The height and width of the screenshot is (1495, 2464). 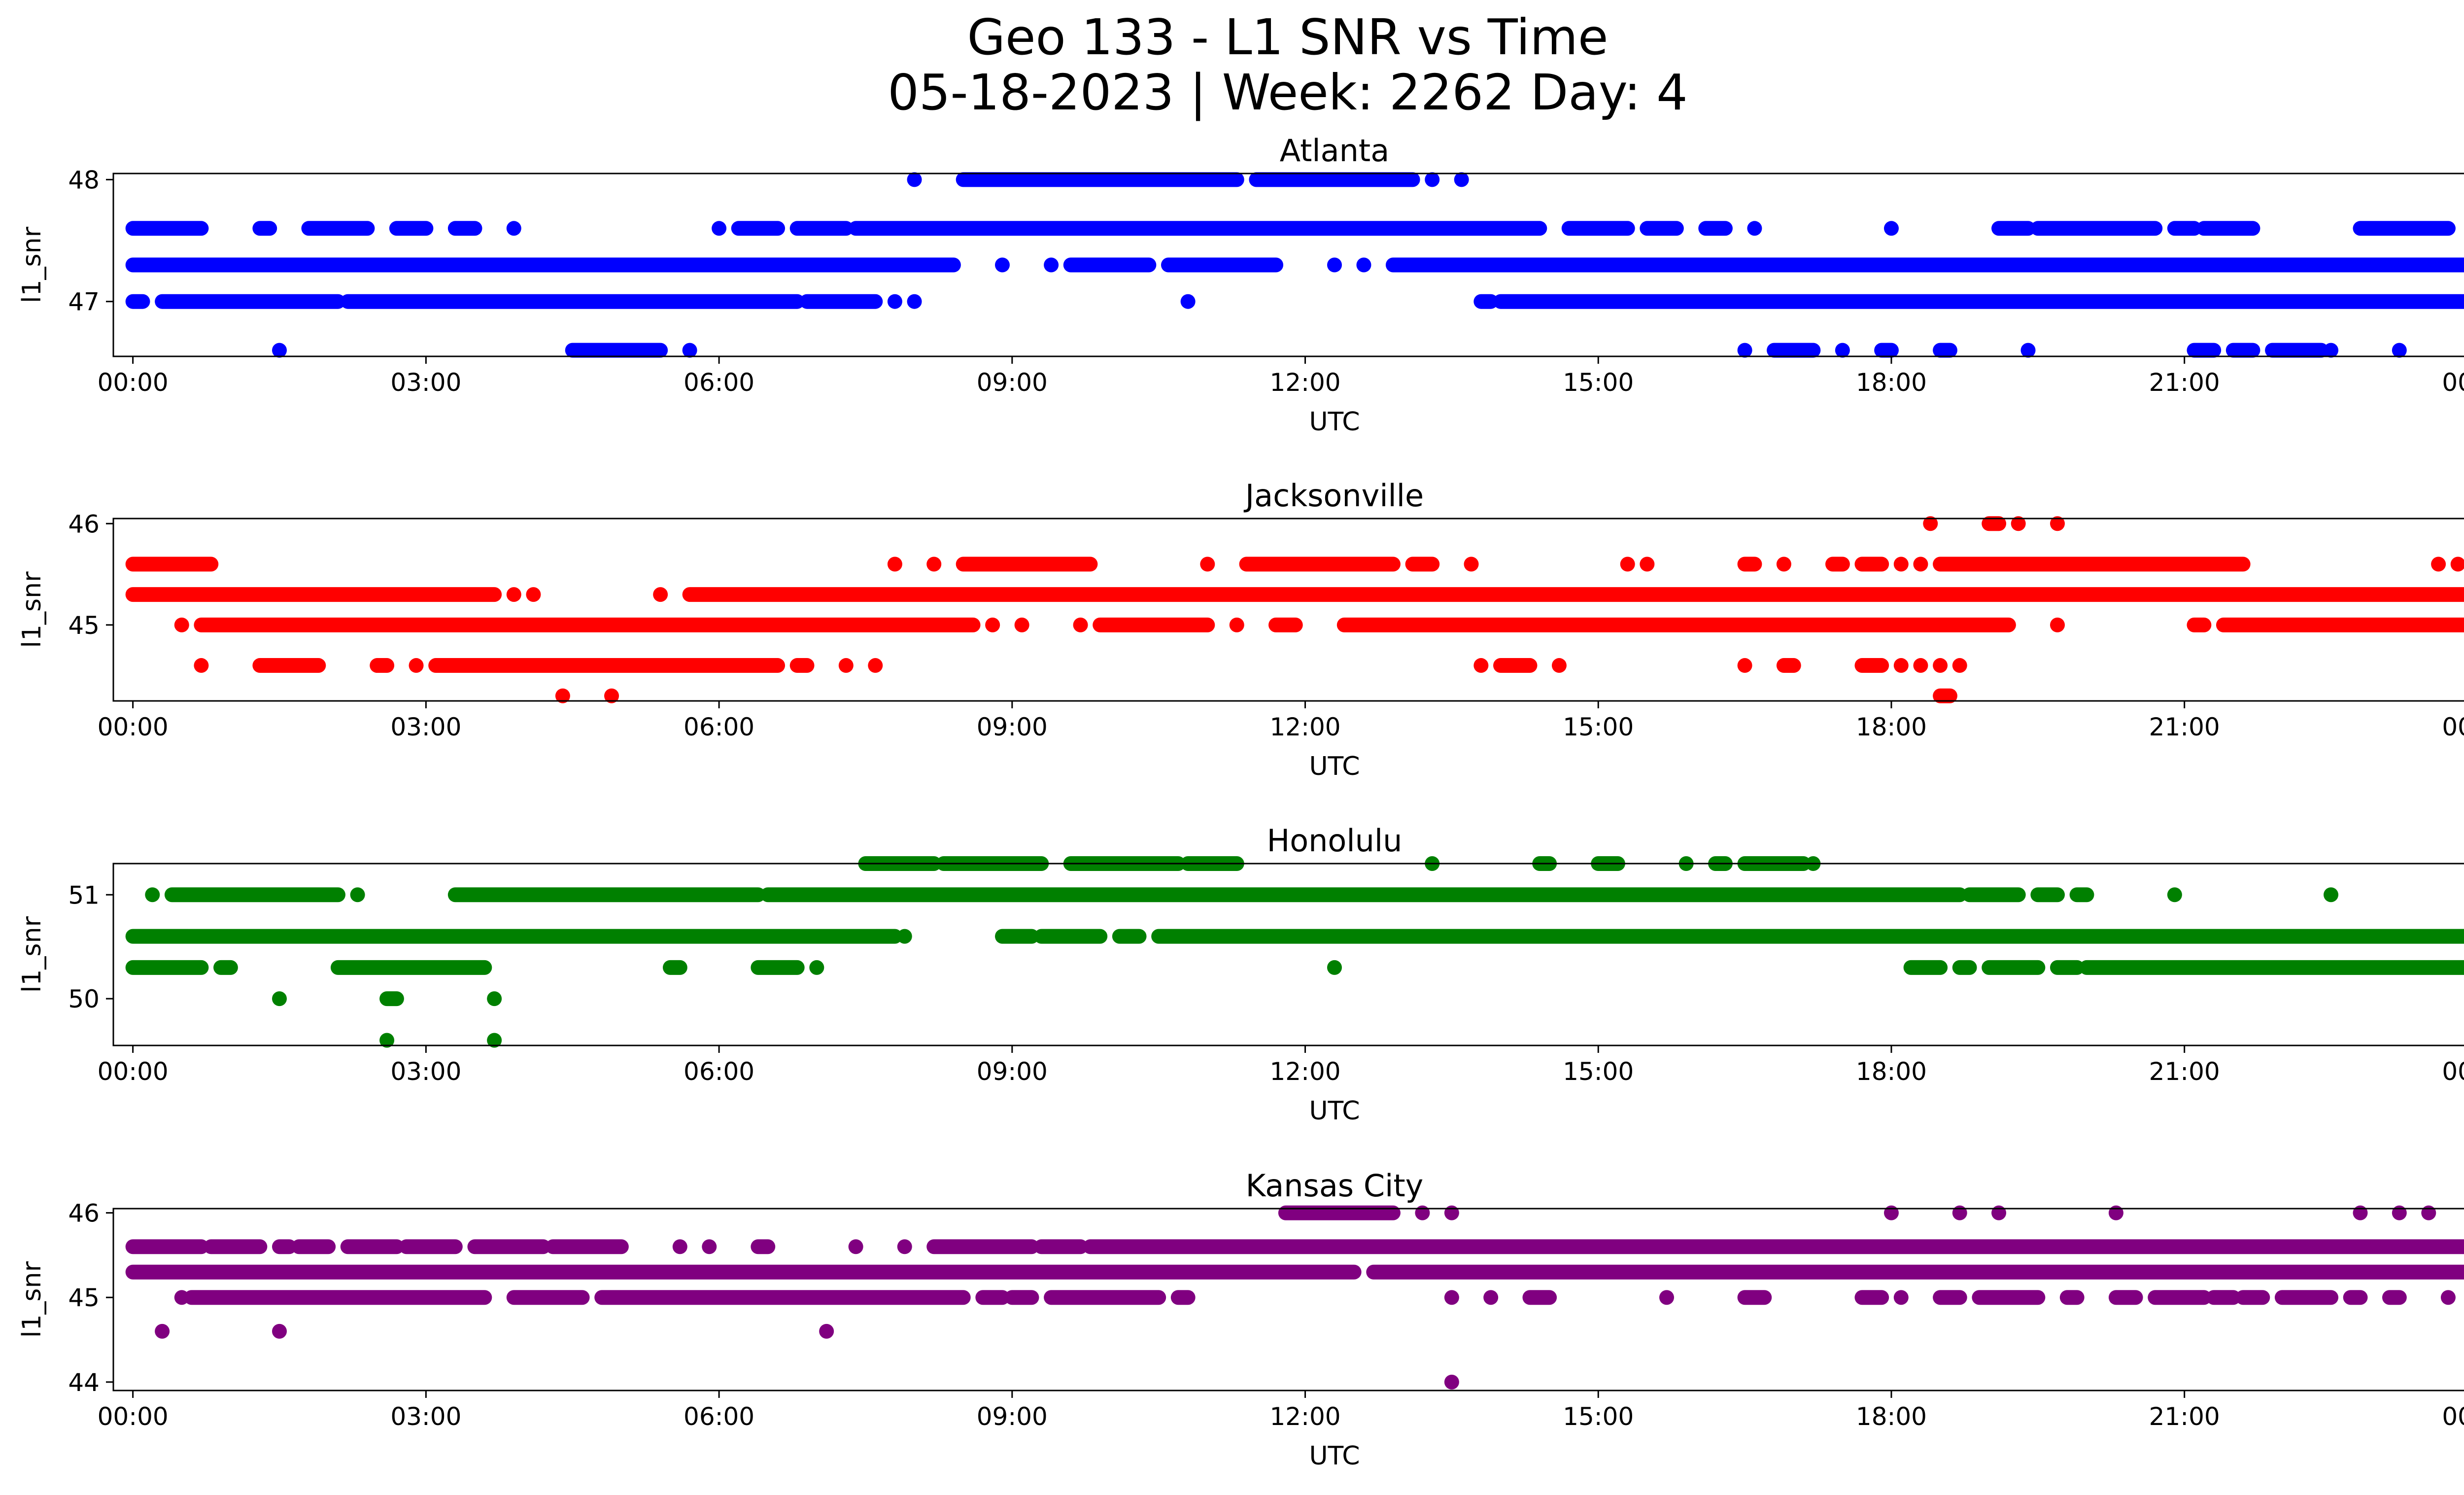 What do you see at coordinates (1335, 841) in the screenshot?
I see `honolulu-title: Honolulu` at bounding box center [1335, 841].